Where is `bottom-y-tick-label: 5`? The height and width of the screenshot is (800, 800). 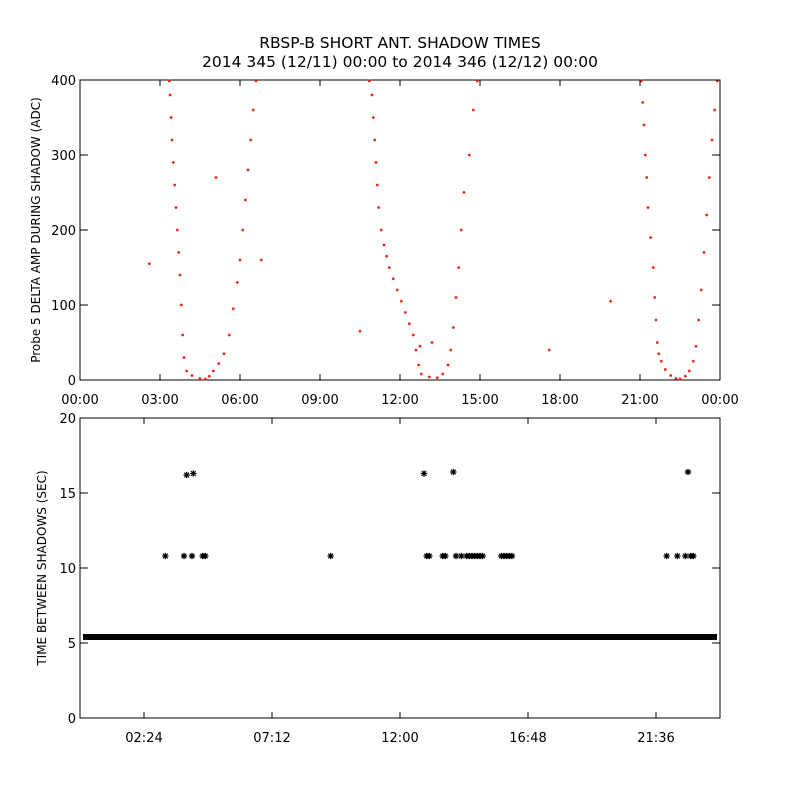
bottom-y-tick-label: 5 is located at coordinates (72, 644).